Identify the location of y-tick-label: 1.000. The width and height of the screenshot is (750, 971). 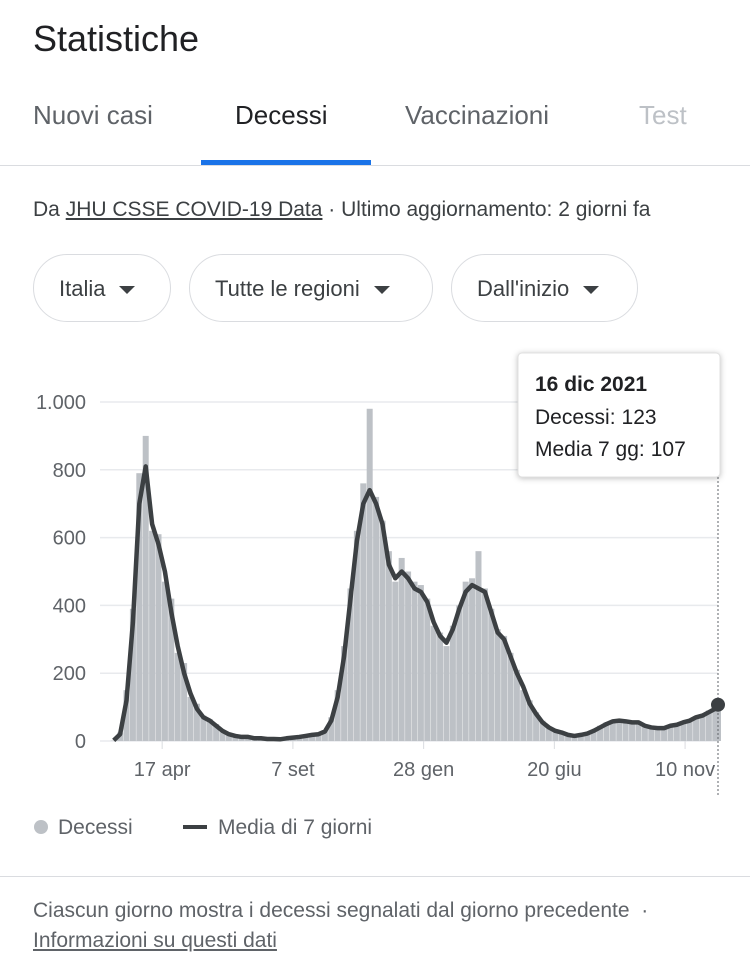
(61, 403).